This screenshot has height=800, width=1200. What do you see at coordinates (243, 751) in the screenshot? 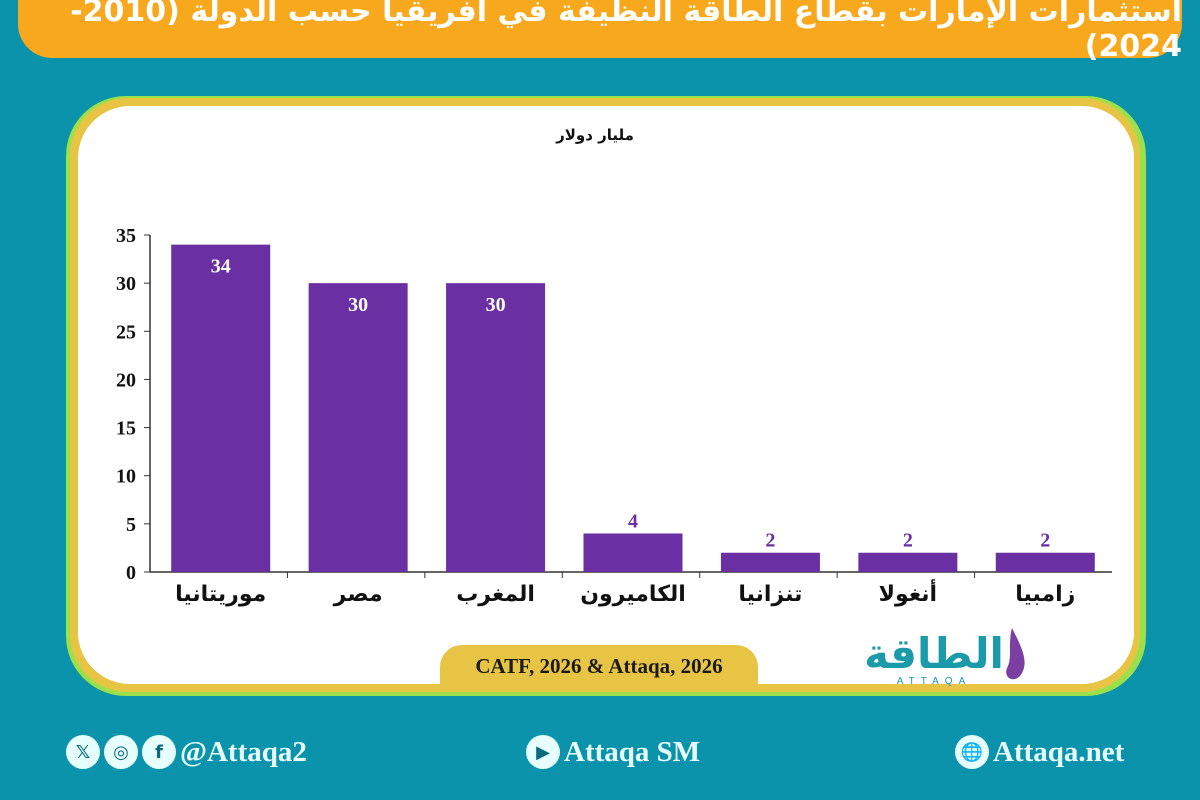
I see `social-handle: @Attaqa2` at bounding box center [243, 751].